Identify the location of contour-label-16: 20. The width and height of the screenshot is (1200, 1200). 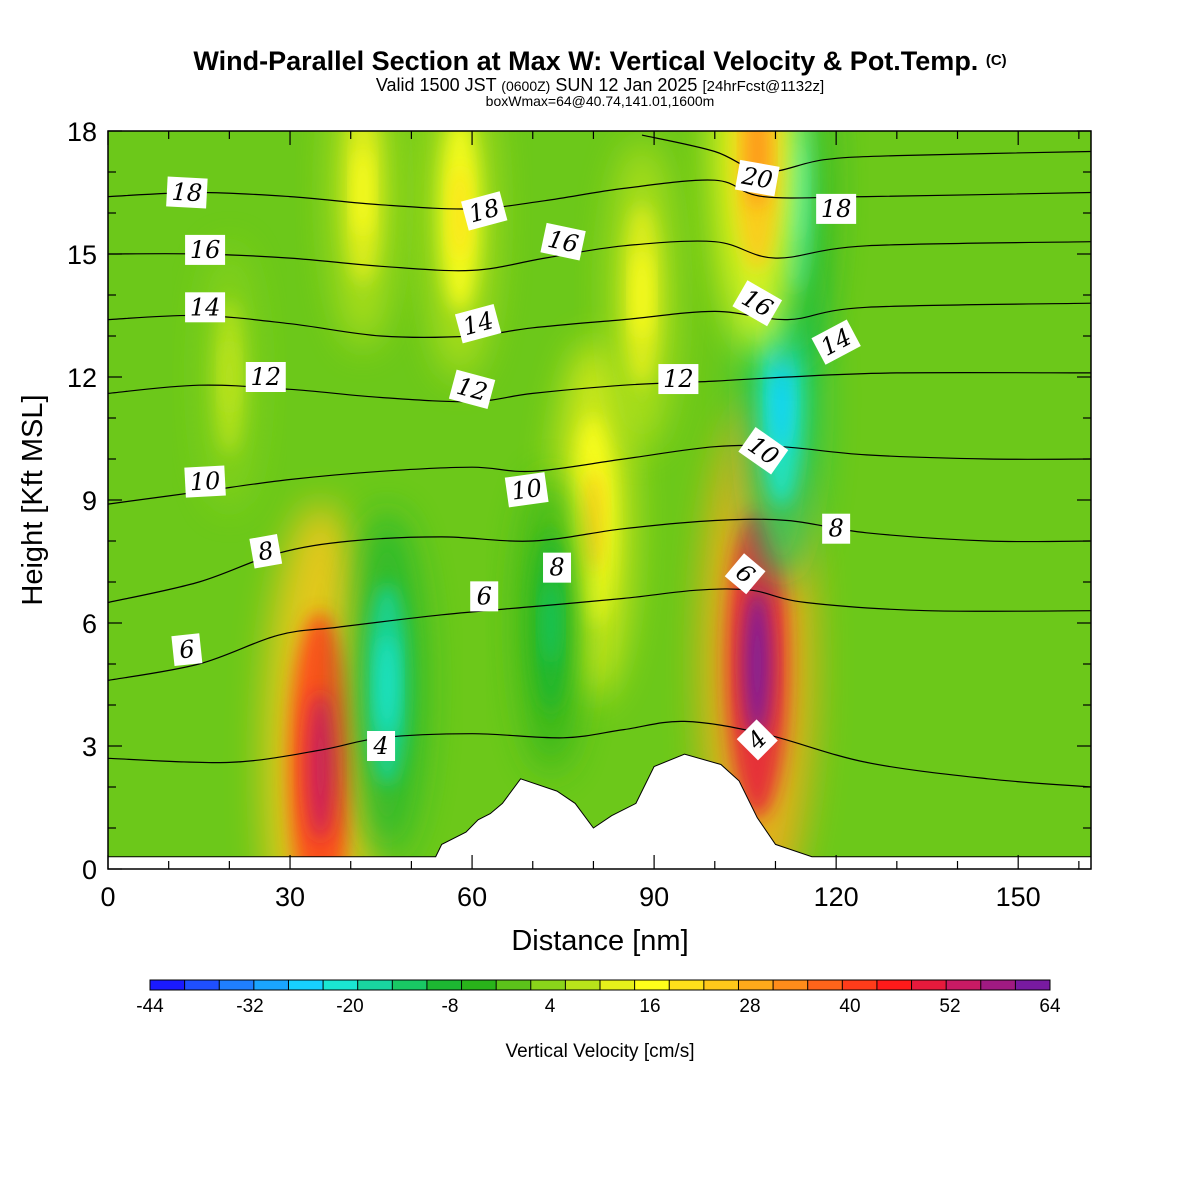
(757, 178).